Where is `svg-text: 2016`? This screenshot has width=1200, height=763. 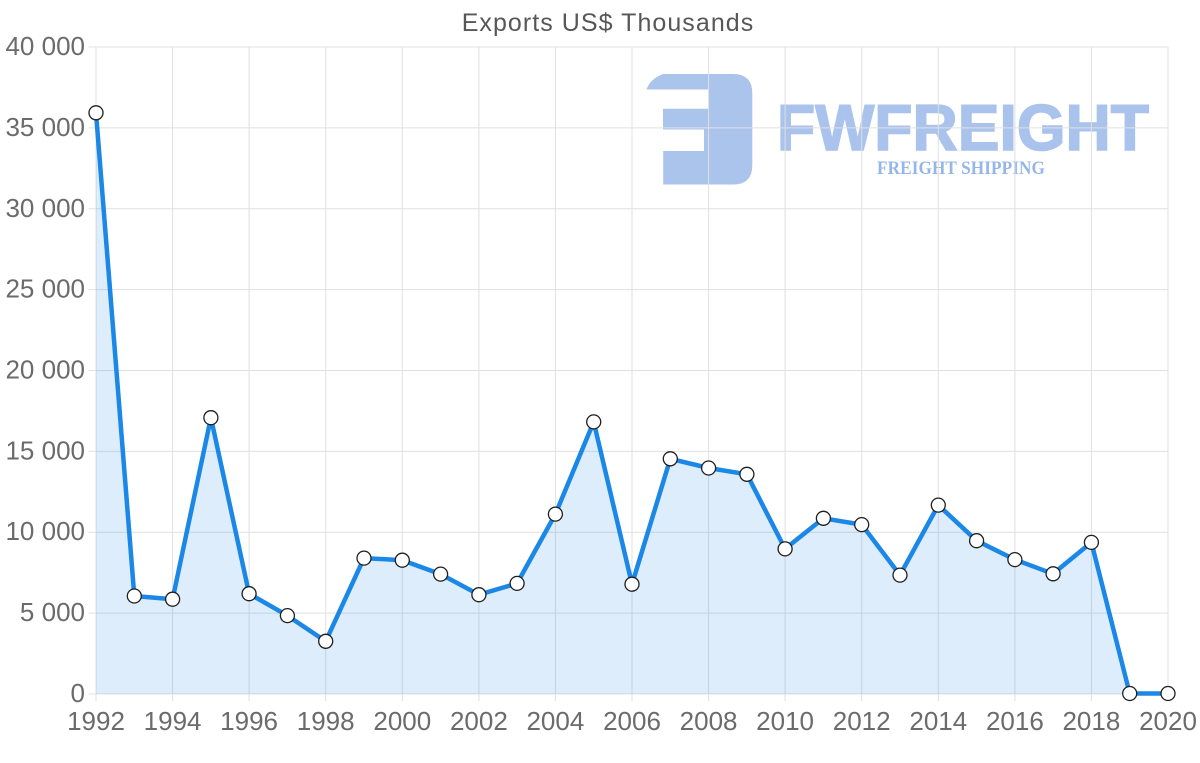
svg-text: 2016 is located at coordinates (1015, 721).